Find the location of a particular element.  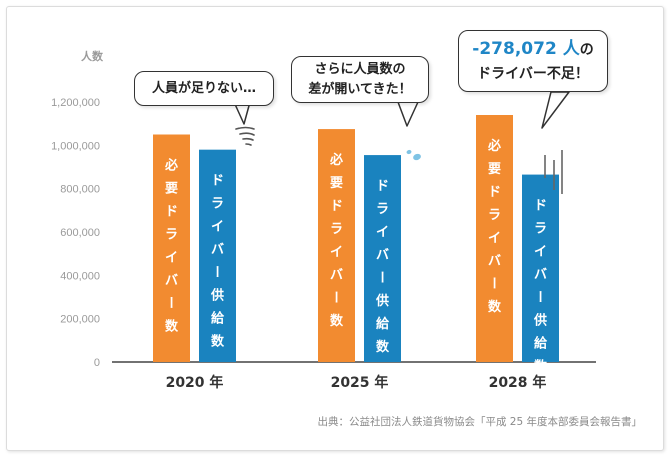

x-tick-label: 2020 年 is located at coordinates (195, 382).